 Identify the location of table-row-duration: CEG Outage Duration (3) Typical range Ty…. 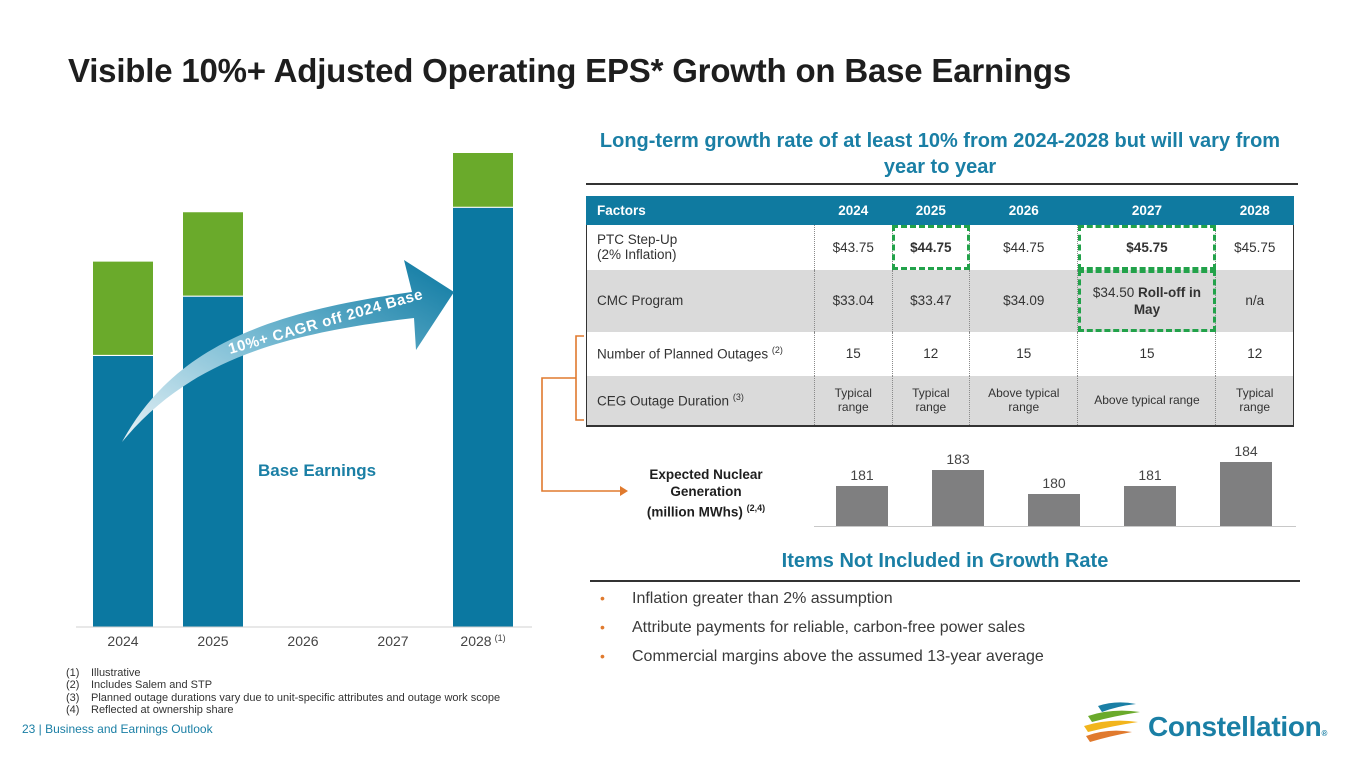
(940, 401).